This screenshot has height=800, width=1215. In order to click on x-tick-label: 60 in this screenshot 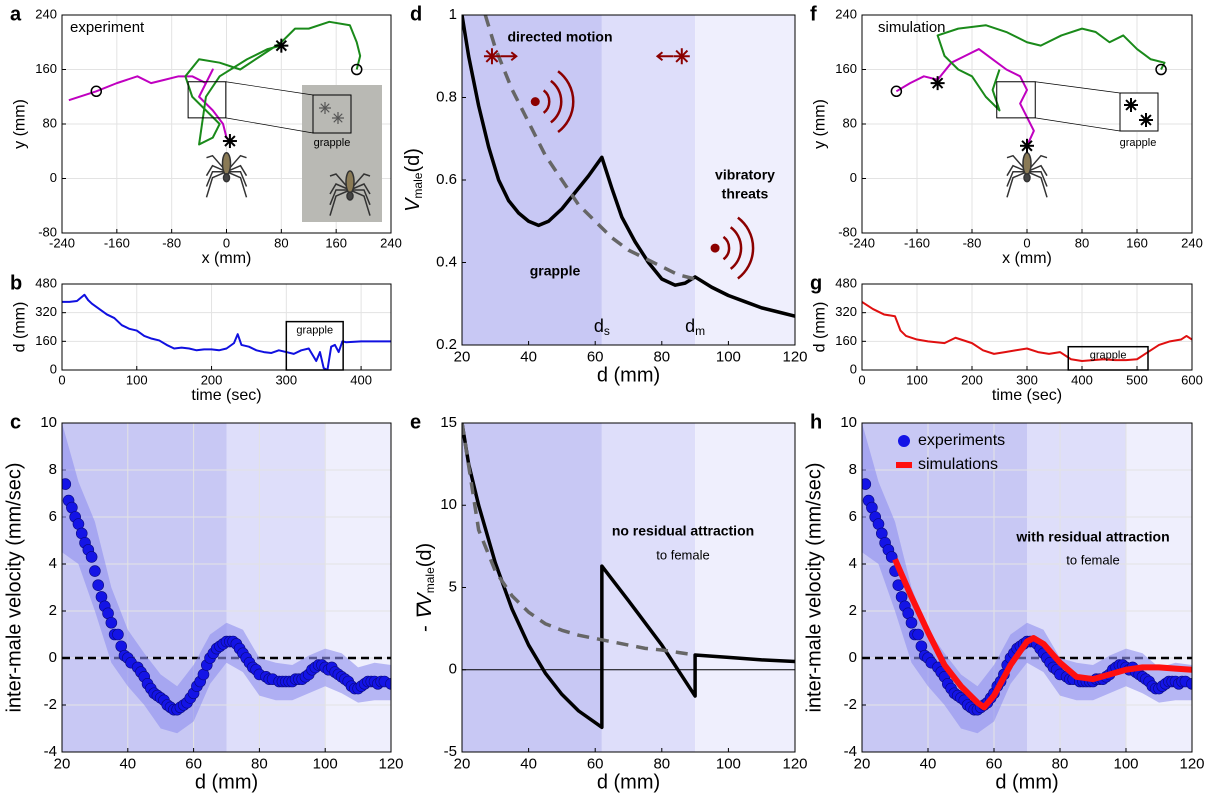, I will do `click(595, 764)`.